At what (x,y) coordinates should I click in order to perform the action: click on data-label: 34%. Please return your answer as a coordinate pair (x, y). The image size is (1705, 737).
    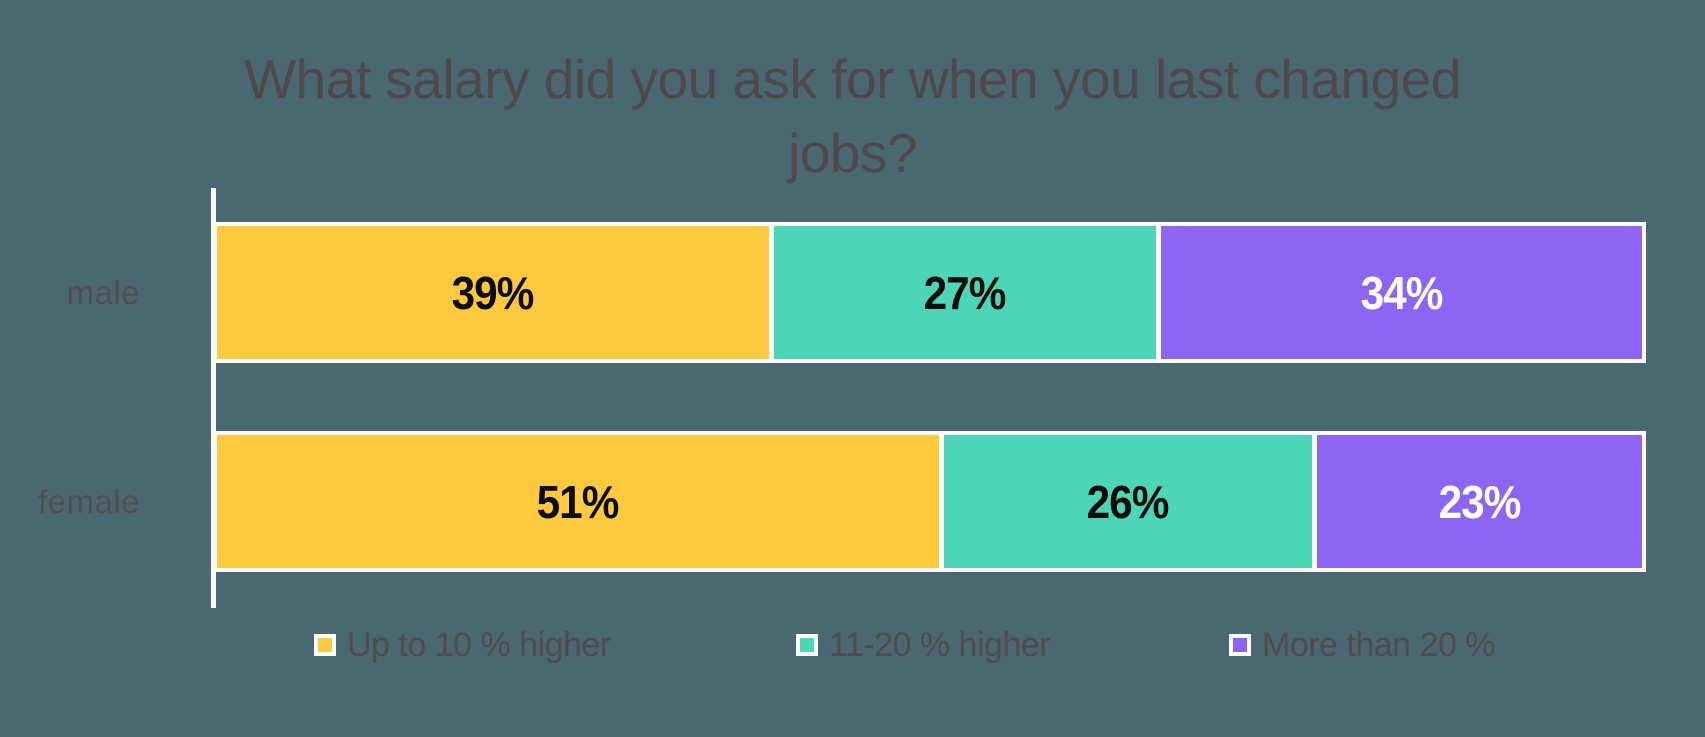
    Looking at the image, I should click on (1401, 292).